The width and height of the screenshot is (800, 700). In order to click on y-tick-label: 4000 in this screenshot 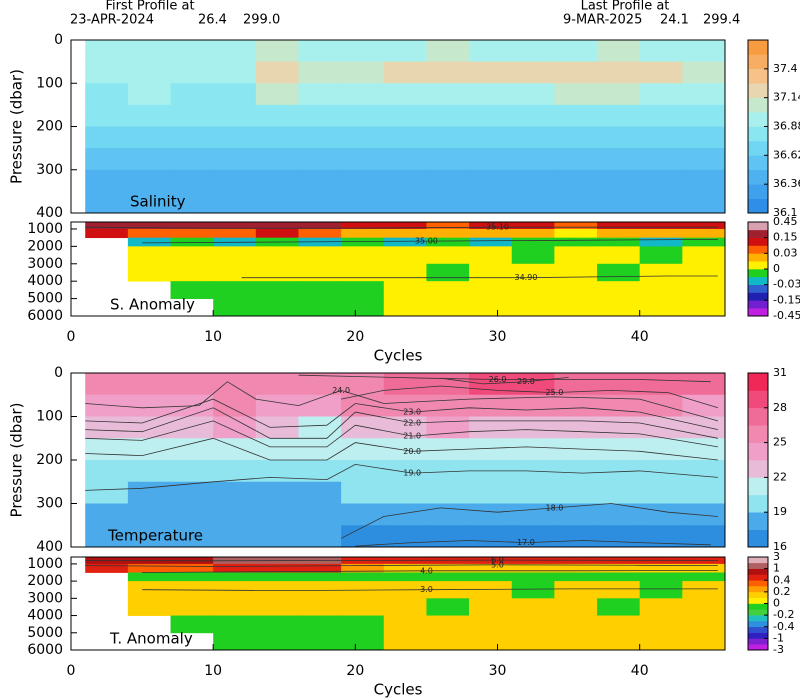, I will do `click(45, 616)`.